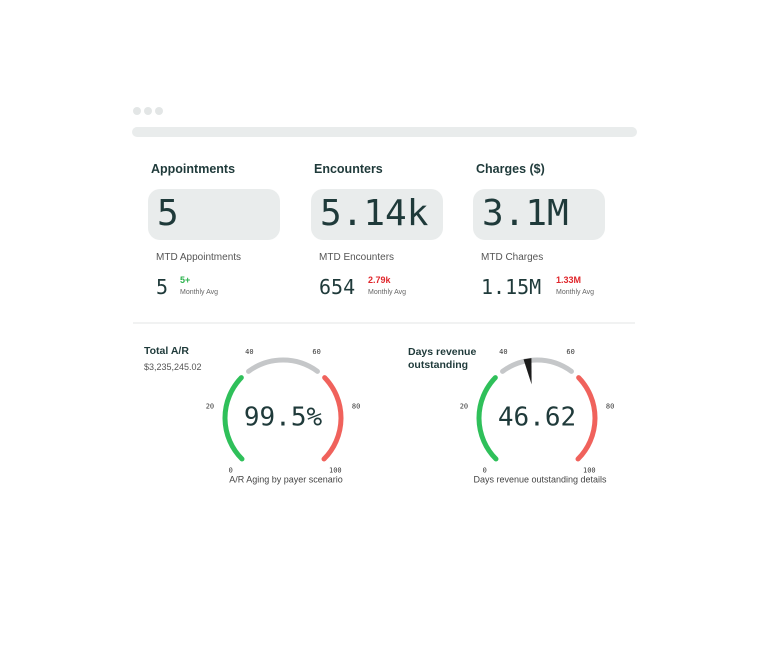 Image resolution: width=768 pixels, height=649 pixels. What do you see at coordinates (537, 418) in the screenshot?
I see `gauge-value: 46.62` at bounding box center [537, 418].